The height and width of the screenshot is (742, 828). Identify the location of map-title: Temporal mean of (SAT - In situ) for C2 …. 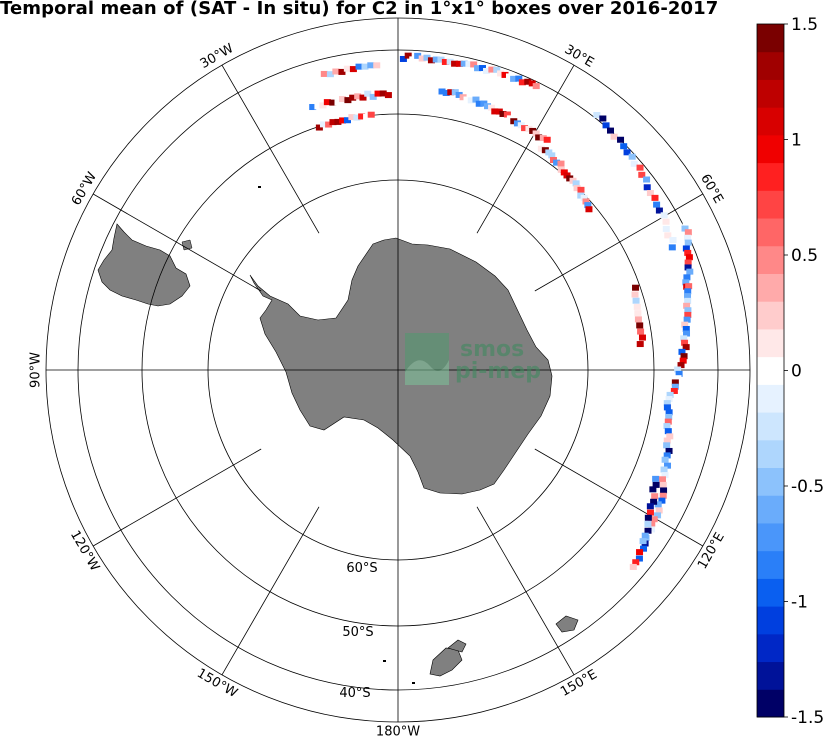
(359, 9).